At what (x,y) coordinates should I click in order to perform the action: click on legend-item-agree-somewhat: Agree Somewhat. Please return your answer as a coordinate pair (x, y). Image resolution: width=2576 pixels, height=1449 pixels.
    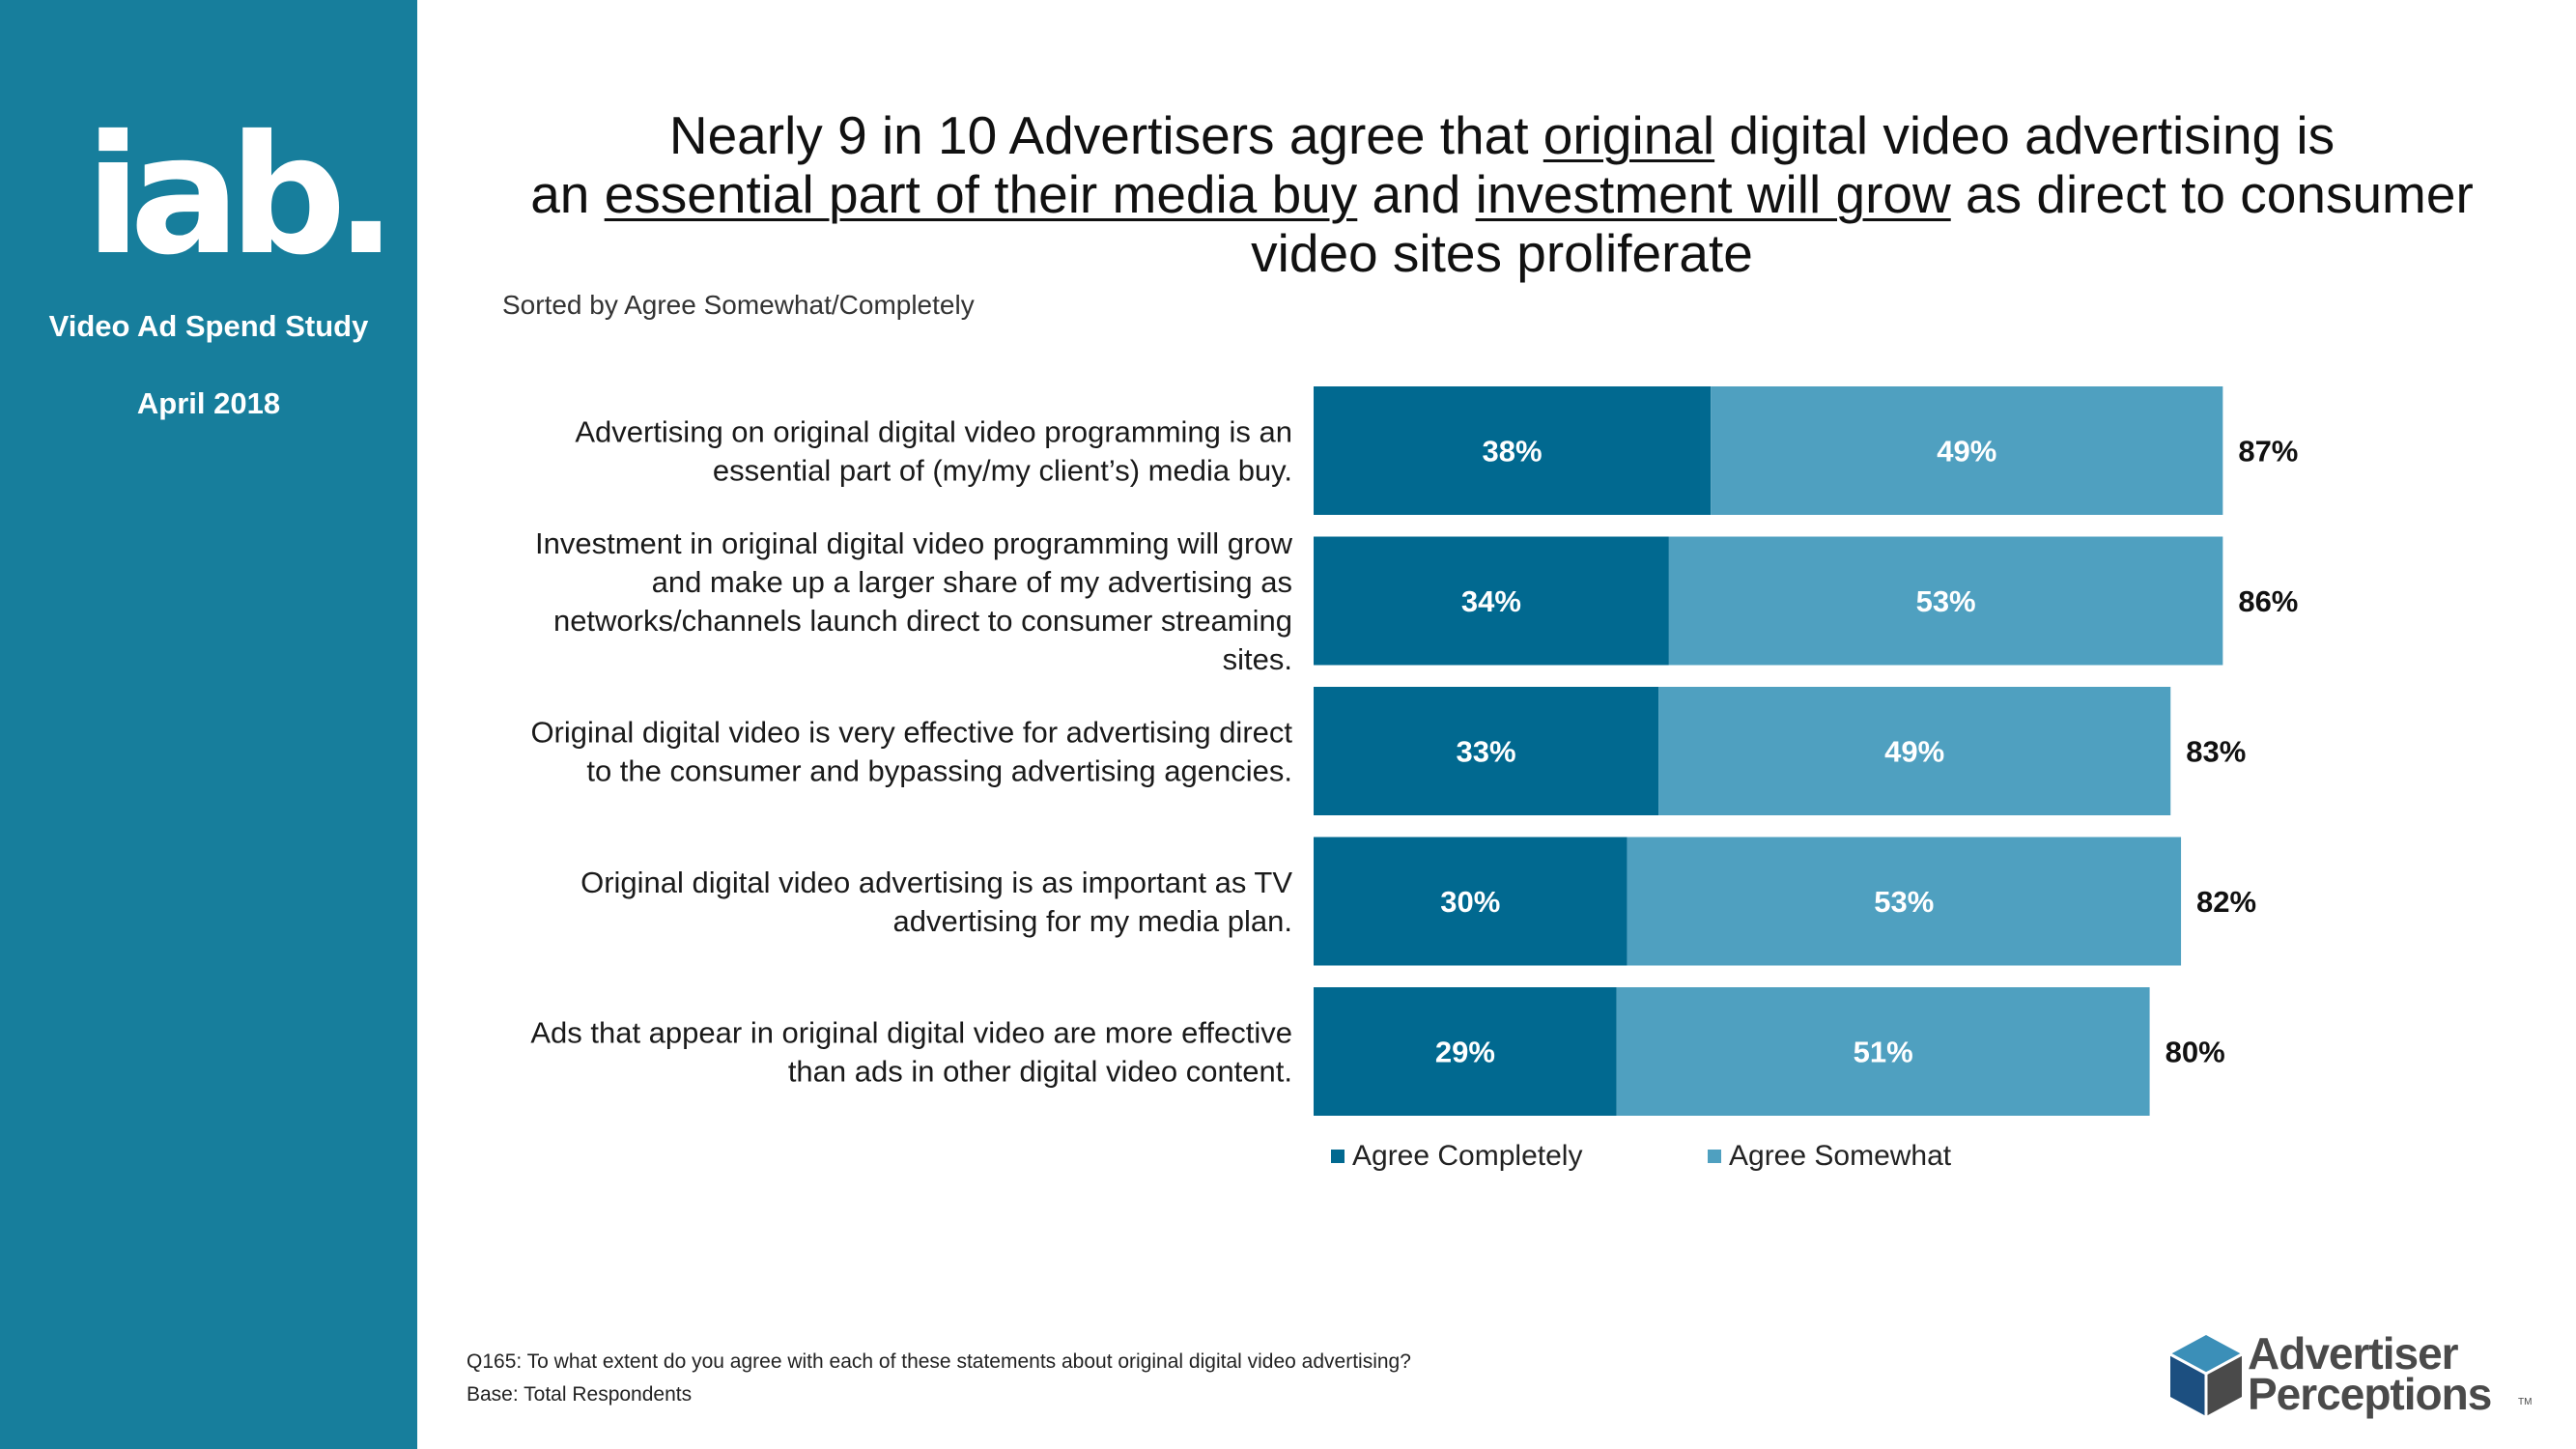
    Looking at the image, I should click on (1829, 1156).